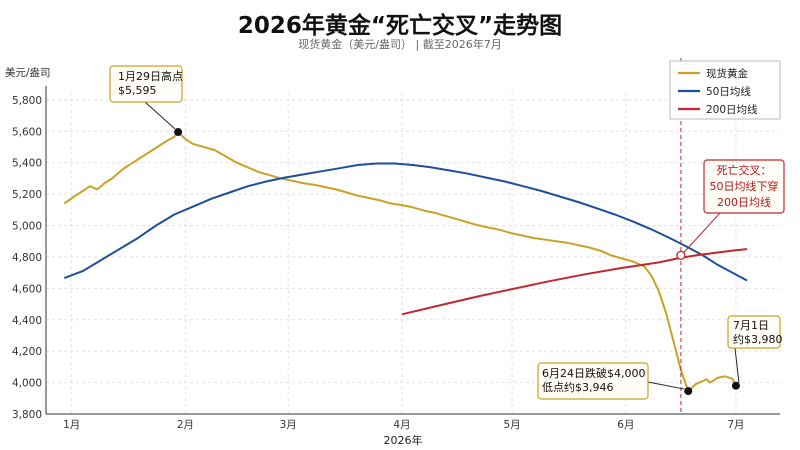 Image resolution: width=800 pixels, height=450 pixels. What do you see at coordinates (732, 109) in the screenshot?
I see `legend-label-2: 200日均线` at bounding box center [732, 109].